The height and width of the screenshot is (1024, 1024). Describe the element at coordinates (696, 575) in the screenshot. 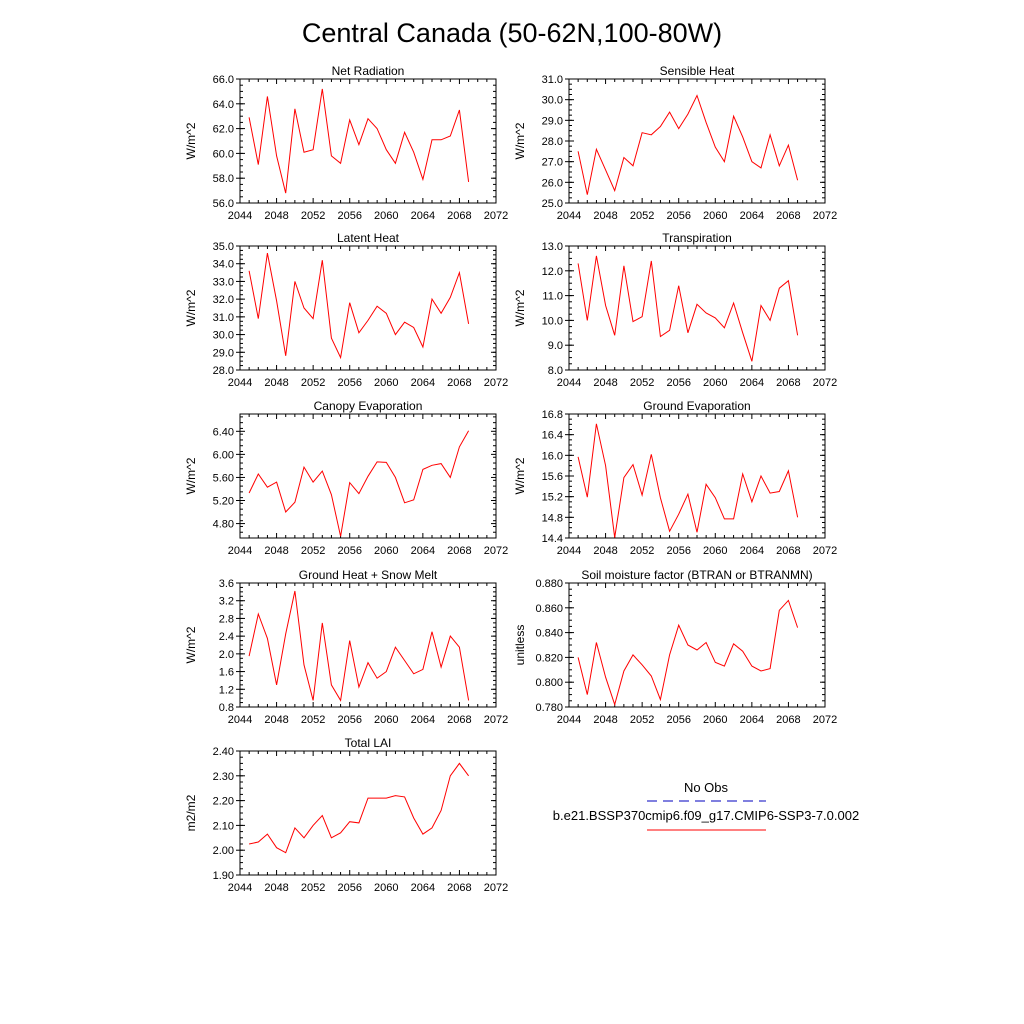

I see `panel-title: Soil moisture factor (BTRAN or BTRANMN)` at that location.